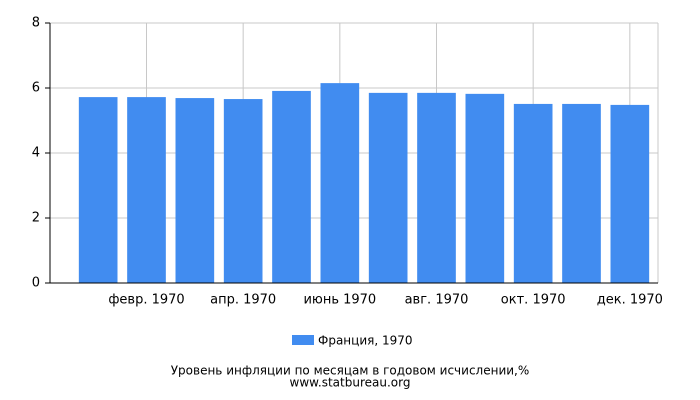 The image size is (700, 400). What do you see at coordinates (339, 300) in the screenshot?
I see `x-tick-label: июнь 1970` at bounding box center [339, 300].